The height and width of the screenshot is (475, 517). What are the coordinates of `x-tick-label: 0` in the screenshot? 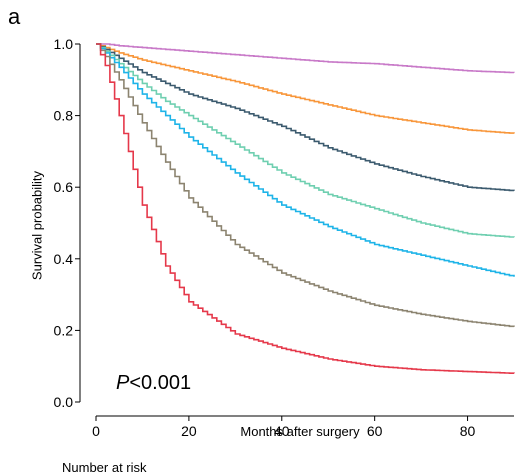 It's located at (96, 431).